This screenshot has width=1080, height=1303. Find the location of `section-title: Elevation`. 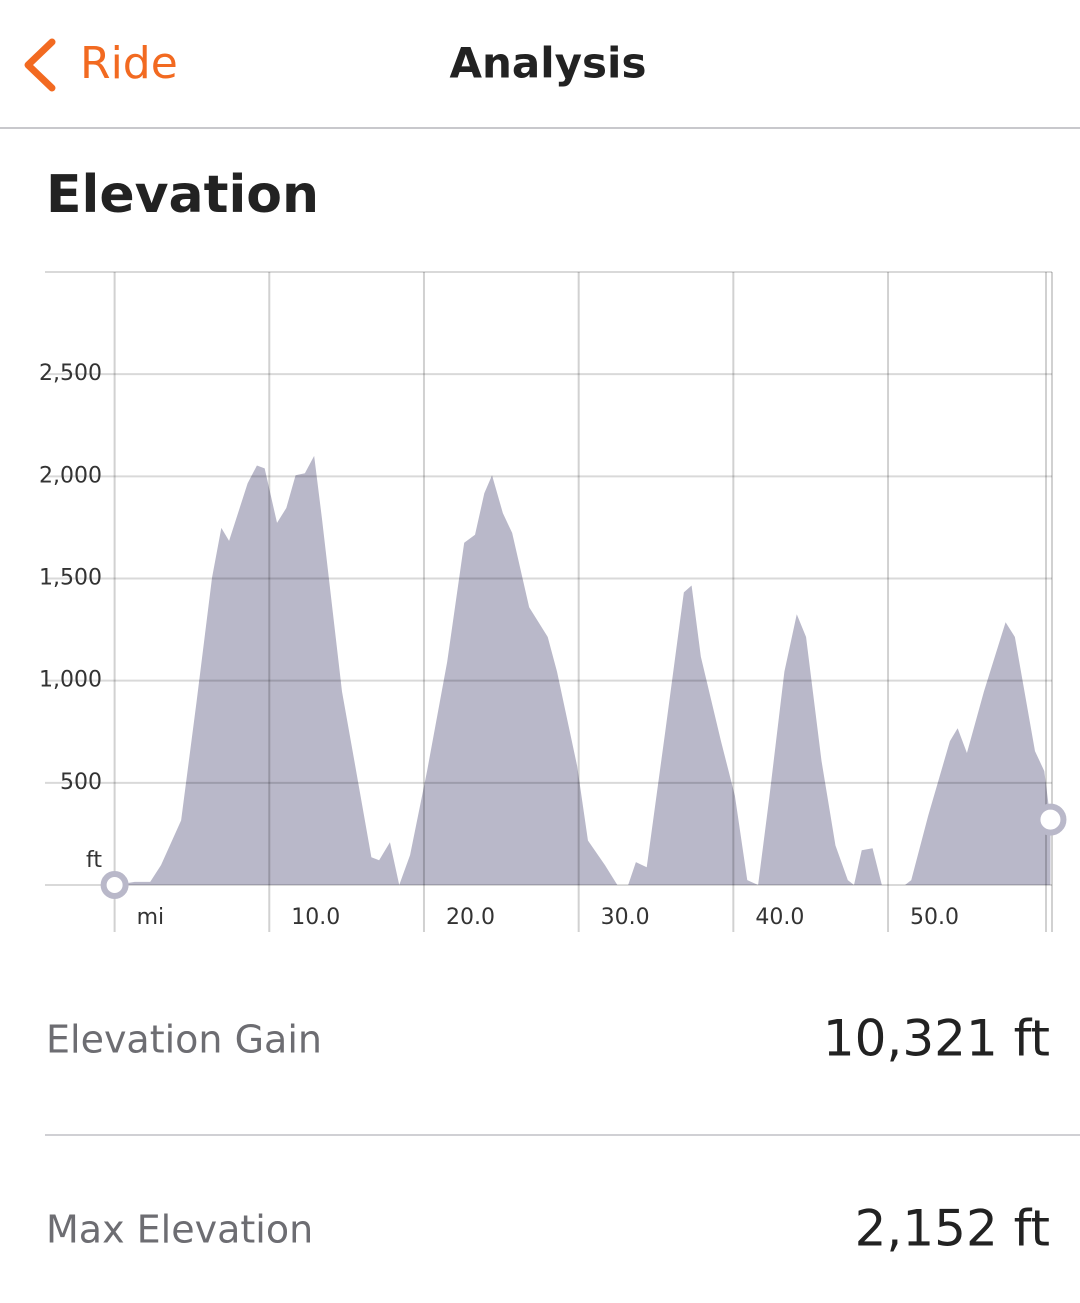

section-title: Elevation is located at coordinates (182, 195).